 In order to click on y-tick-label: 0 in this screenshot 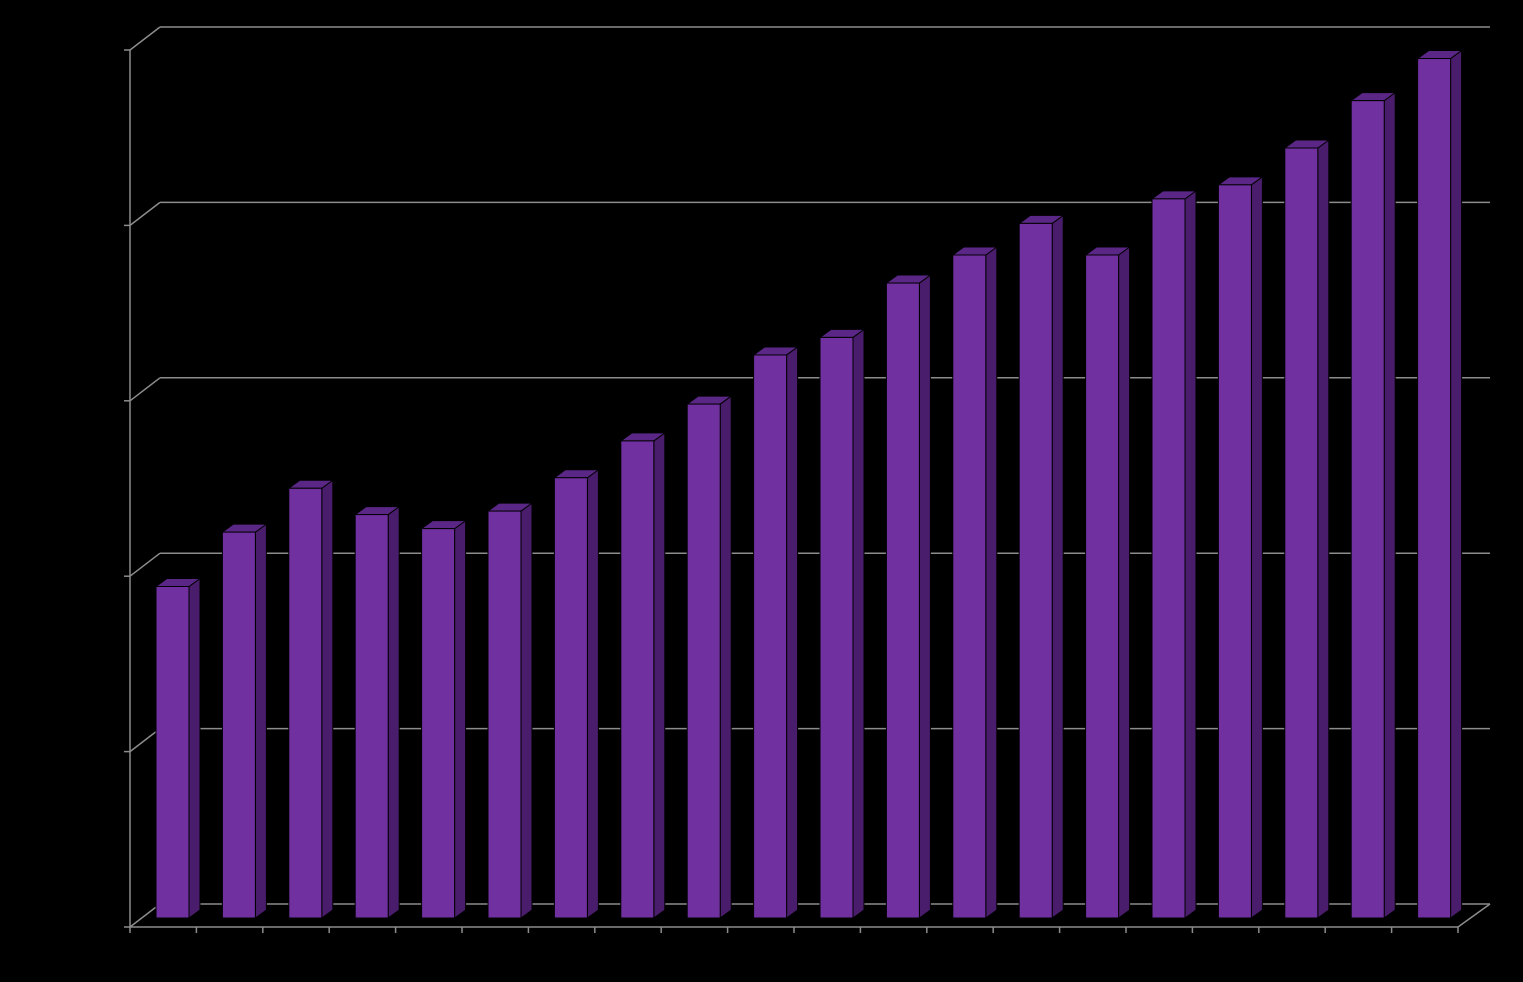, I will do `click(114, 926)`.